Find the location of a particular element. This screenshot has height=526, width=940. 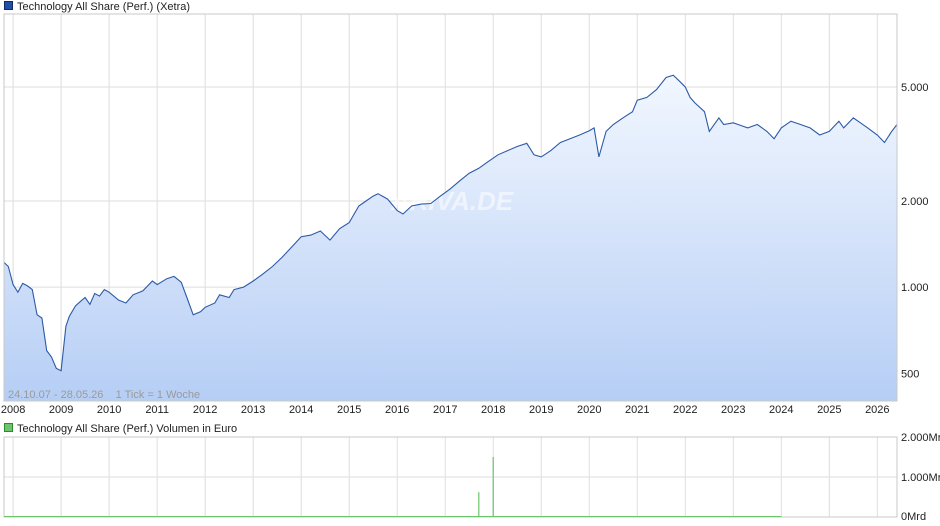

x-tick-label: 2014 is located at coordinates (301, 410).